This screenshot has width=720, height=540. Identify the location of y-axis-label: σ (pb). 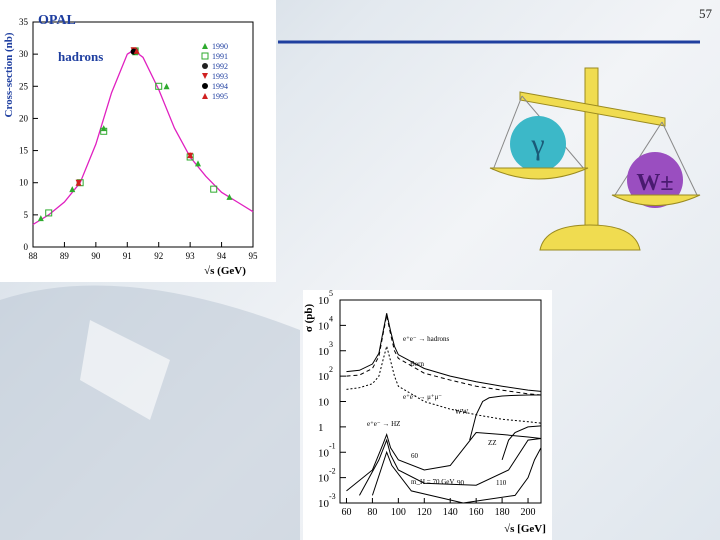
(309, 318).